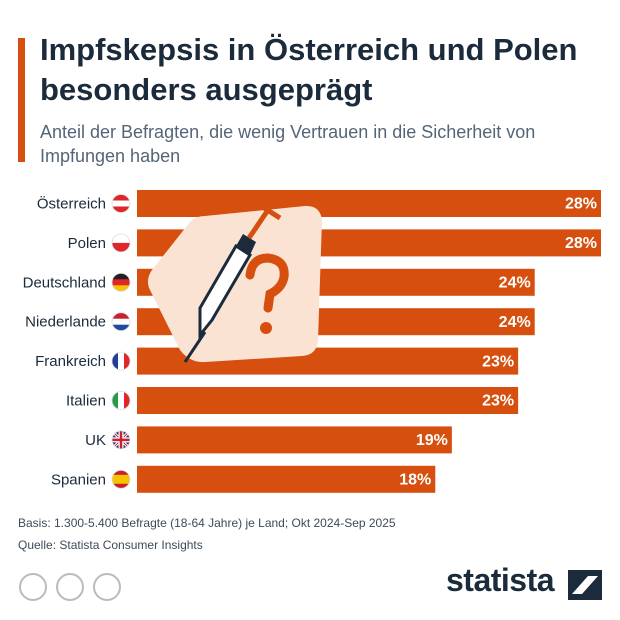  What do you see at coordinates (64, 282) in the screenshot?
I see `y-tick-label: Deutschland` at bounding box center [64, 282].